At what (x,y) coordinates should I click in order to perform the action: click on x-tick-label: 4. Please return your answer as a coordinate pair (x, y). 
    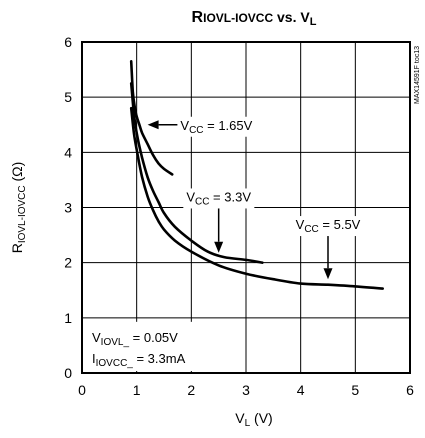
    Looking at the image, I should click on (301, 390).